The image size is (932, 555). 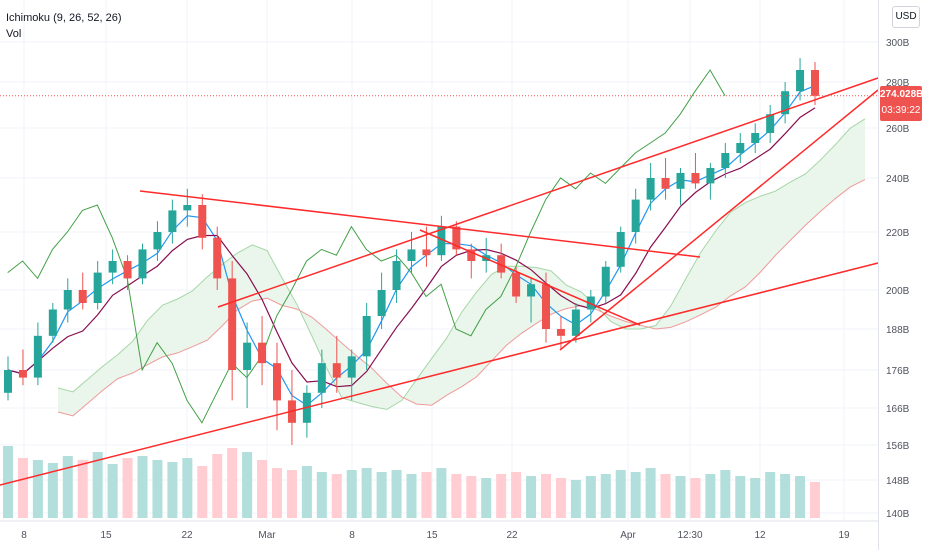 I want to click on price-tick-label: 280B, so click(x=898, y=83).